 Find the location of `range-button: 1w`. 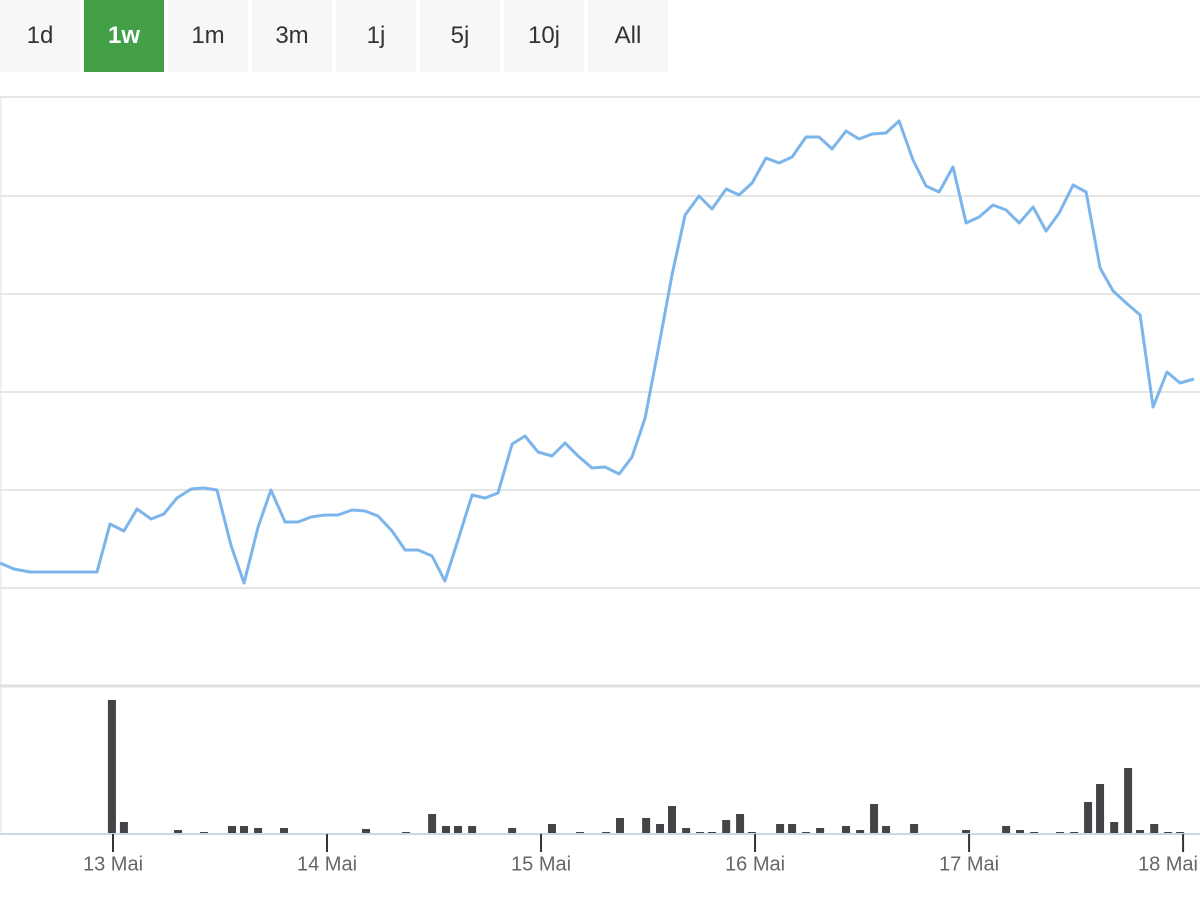

range-button: 1w is located at coordinates (124, 36).